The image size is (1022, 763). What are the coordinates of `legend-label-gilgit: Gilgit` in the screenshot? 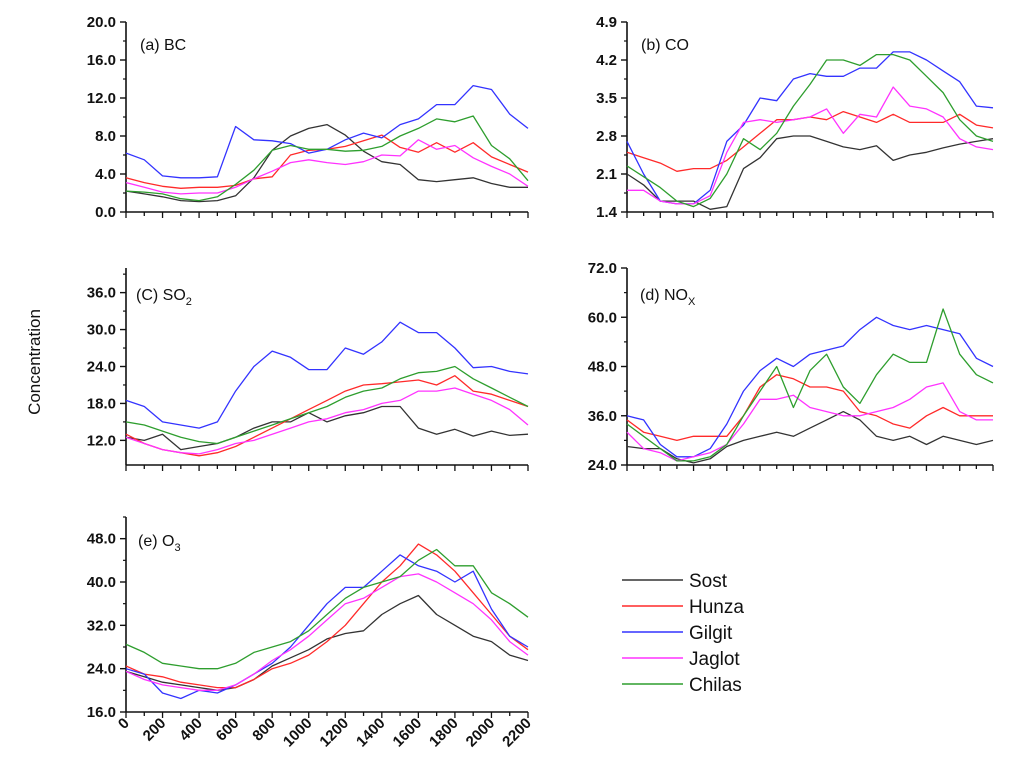 It's located at (711, 633).